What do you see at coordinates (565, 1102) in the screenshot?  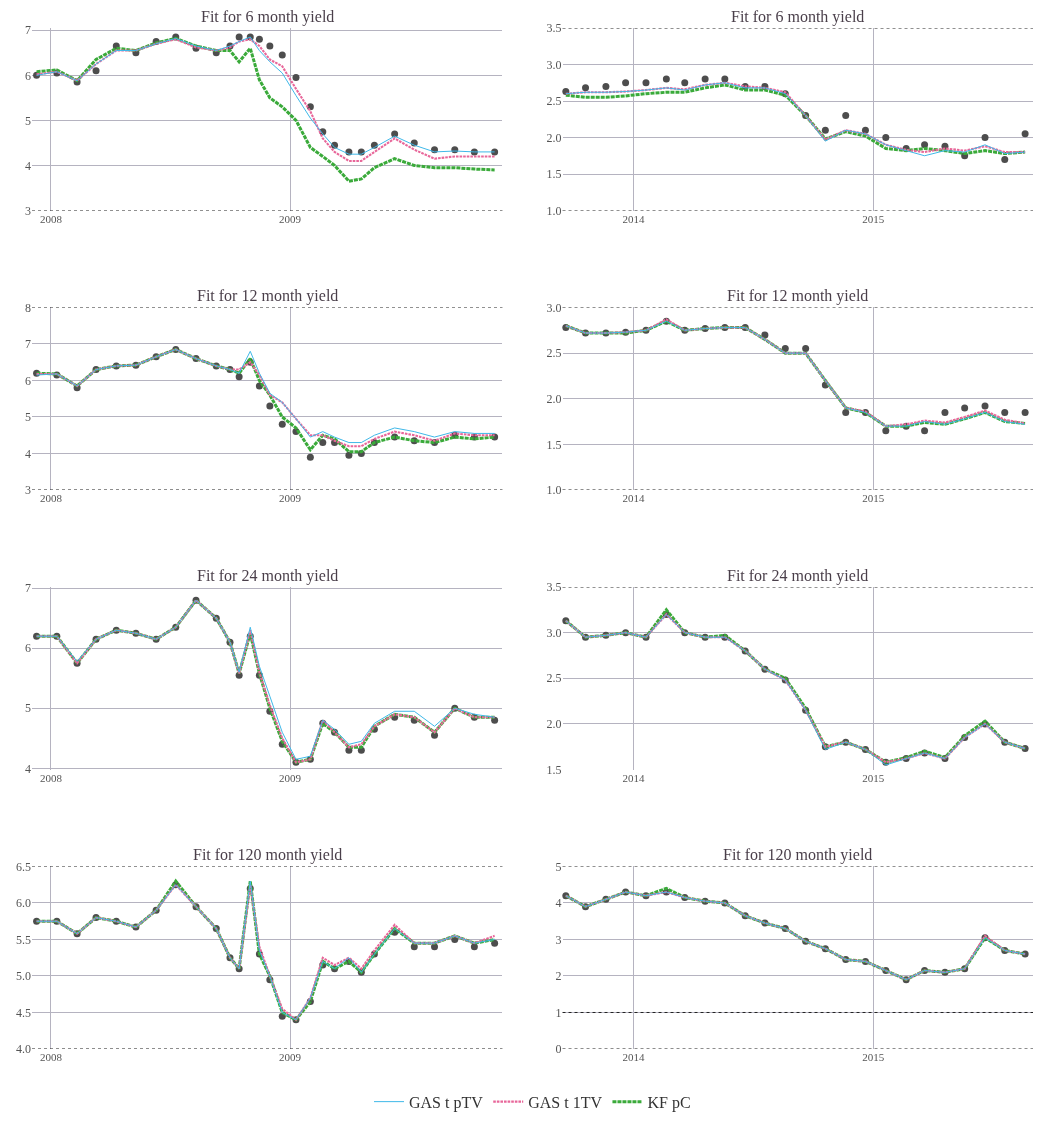 I see `legend-label: GAS t 1TV` at bounding box center [565, 1102].